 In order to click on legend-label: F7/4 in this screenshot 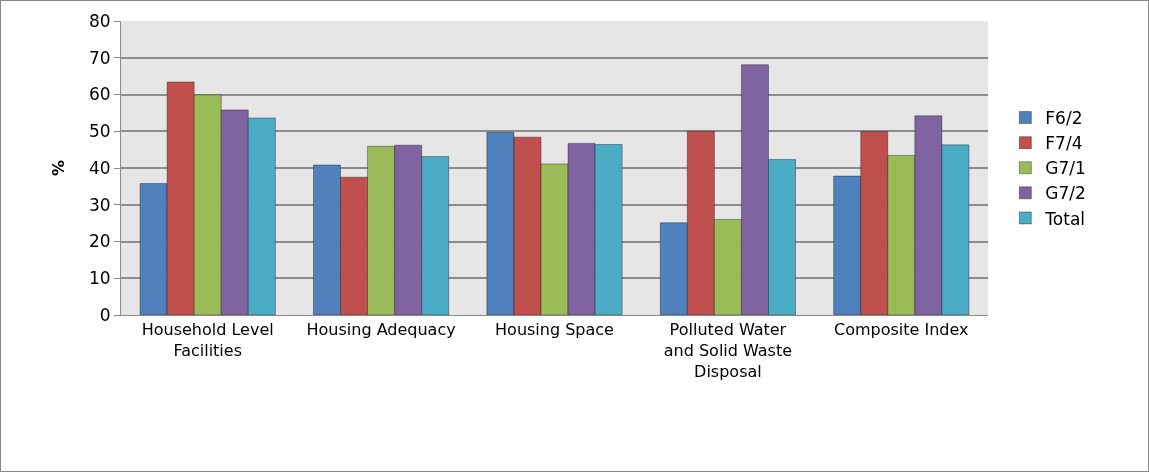, I will do `click(1064, 143)`.